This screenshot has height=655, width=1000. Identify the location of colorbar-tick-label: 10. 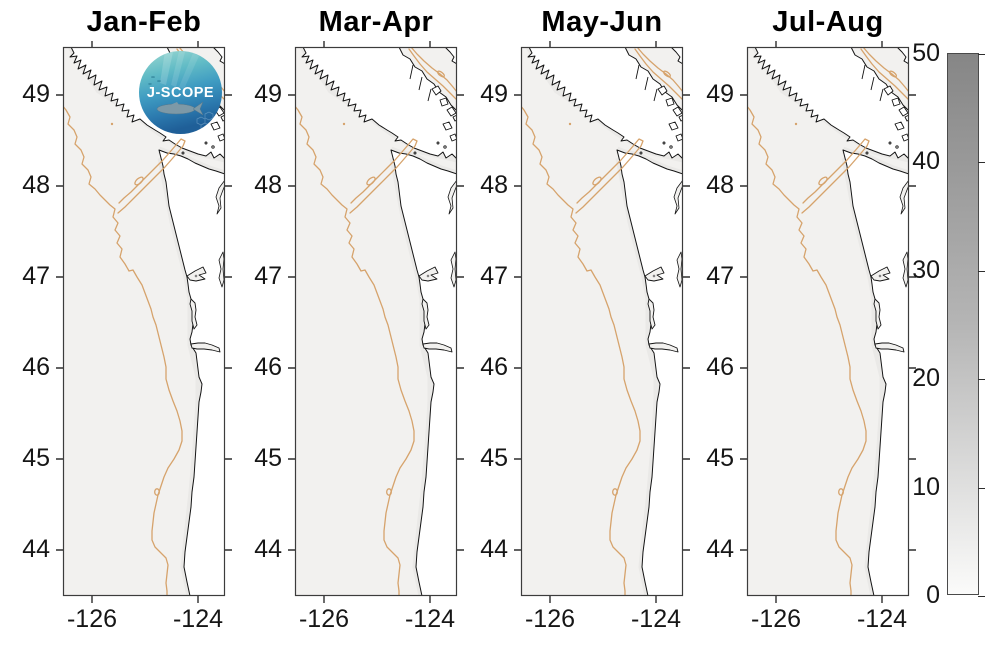
(926, 487).